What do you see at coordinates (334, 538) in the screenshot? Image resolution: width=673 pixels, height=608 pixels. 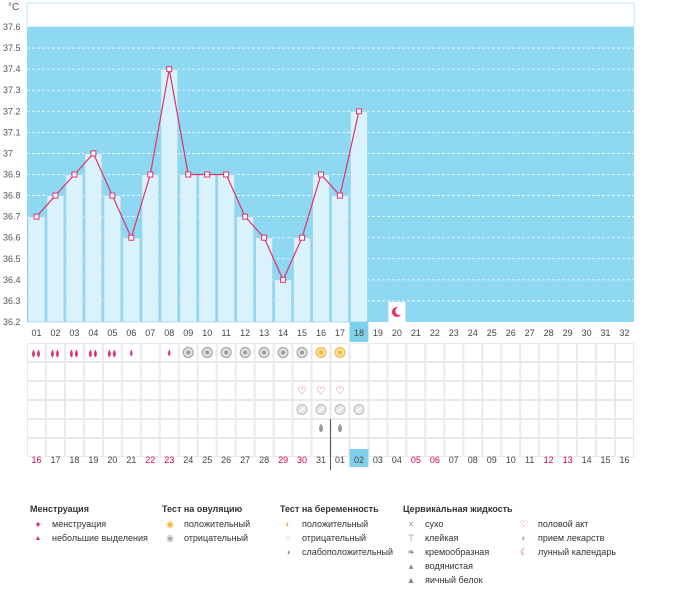 I see `legend-pregnancy-negative: отрицательный` at bounding box center [334, 538].